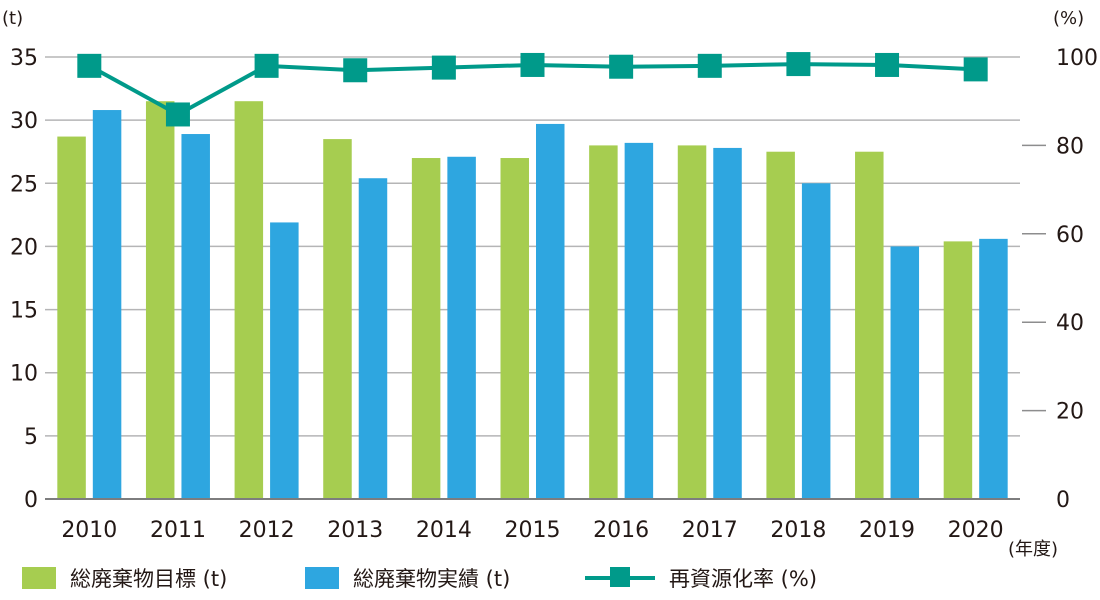 The width and height of the screenshot is (1100, 600). What do you see at coordinates (1063, 500) in the screenshot?
I see `y-right-tick-label: 0` at bounding box center [1063, 500].